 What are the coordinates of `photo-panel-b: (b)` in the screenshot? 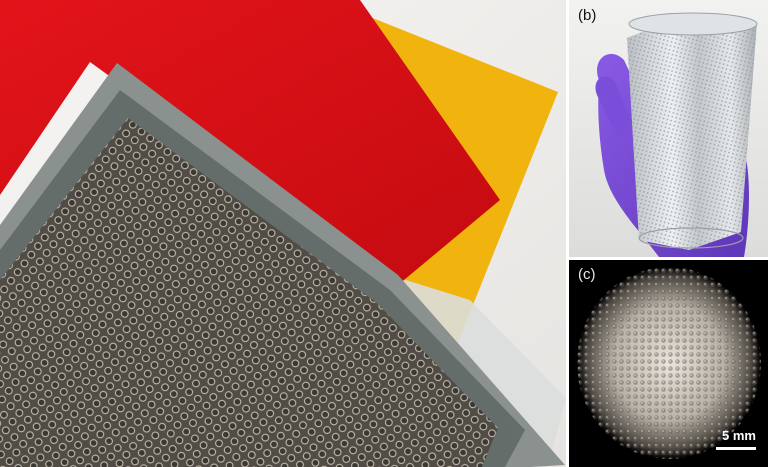 It's located at (668, 128).